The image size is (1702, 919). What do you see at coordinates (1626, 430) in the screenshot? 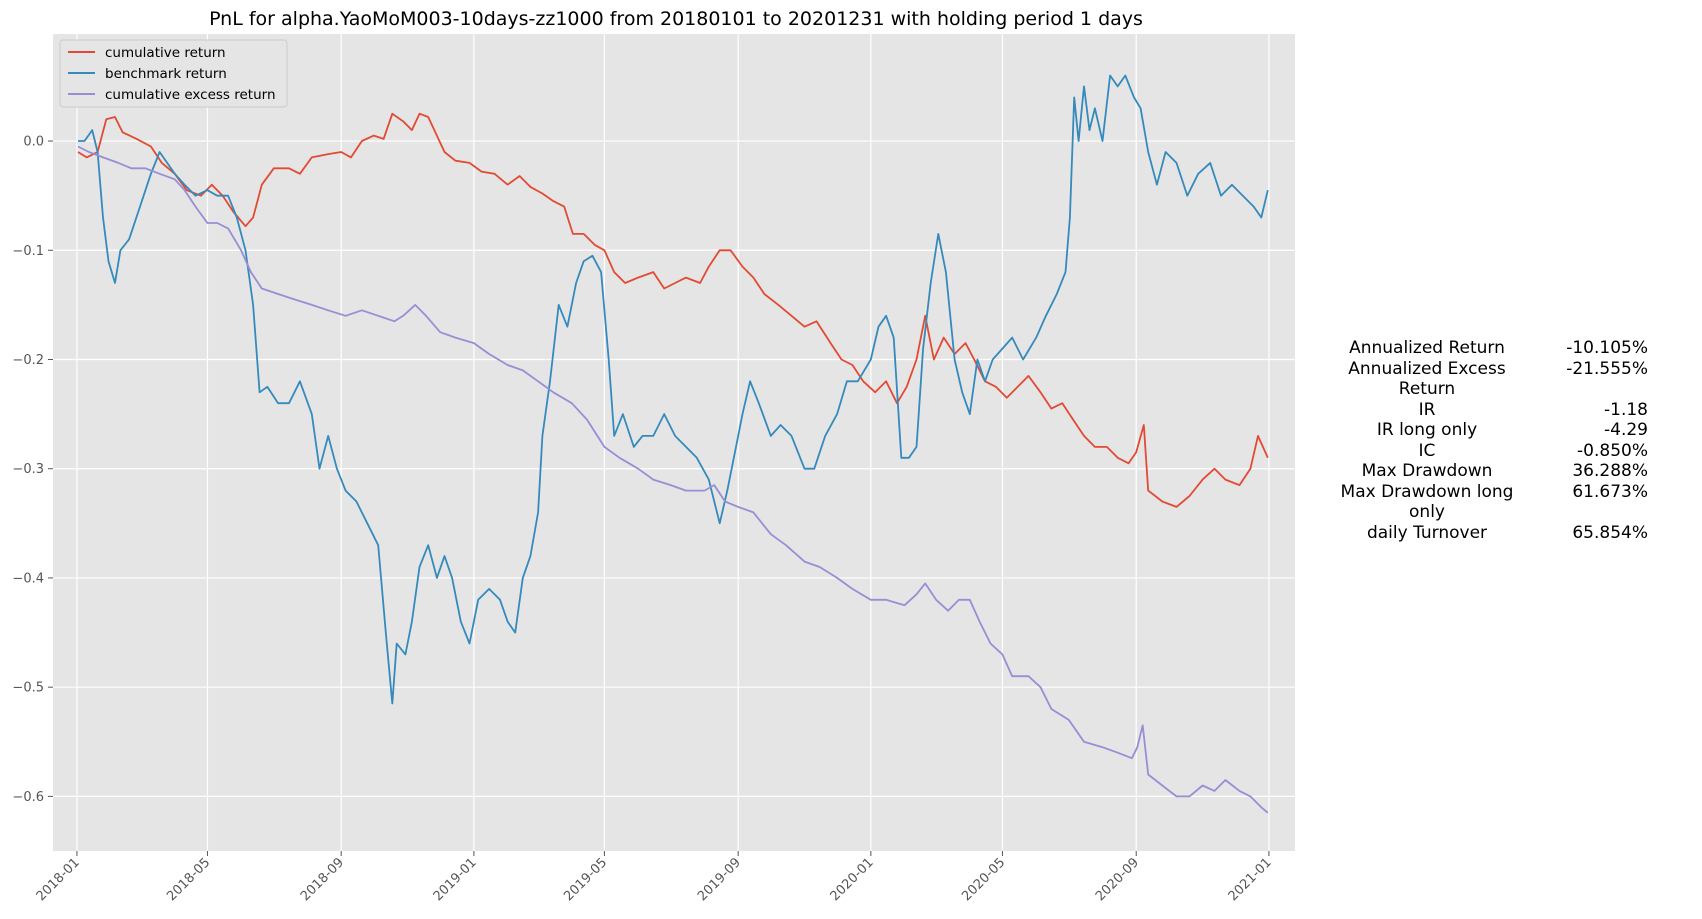
I see `stat-value: -4.29` at bounding box center [1626, 430].